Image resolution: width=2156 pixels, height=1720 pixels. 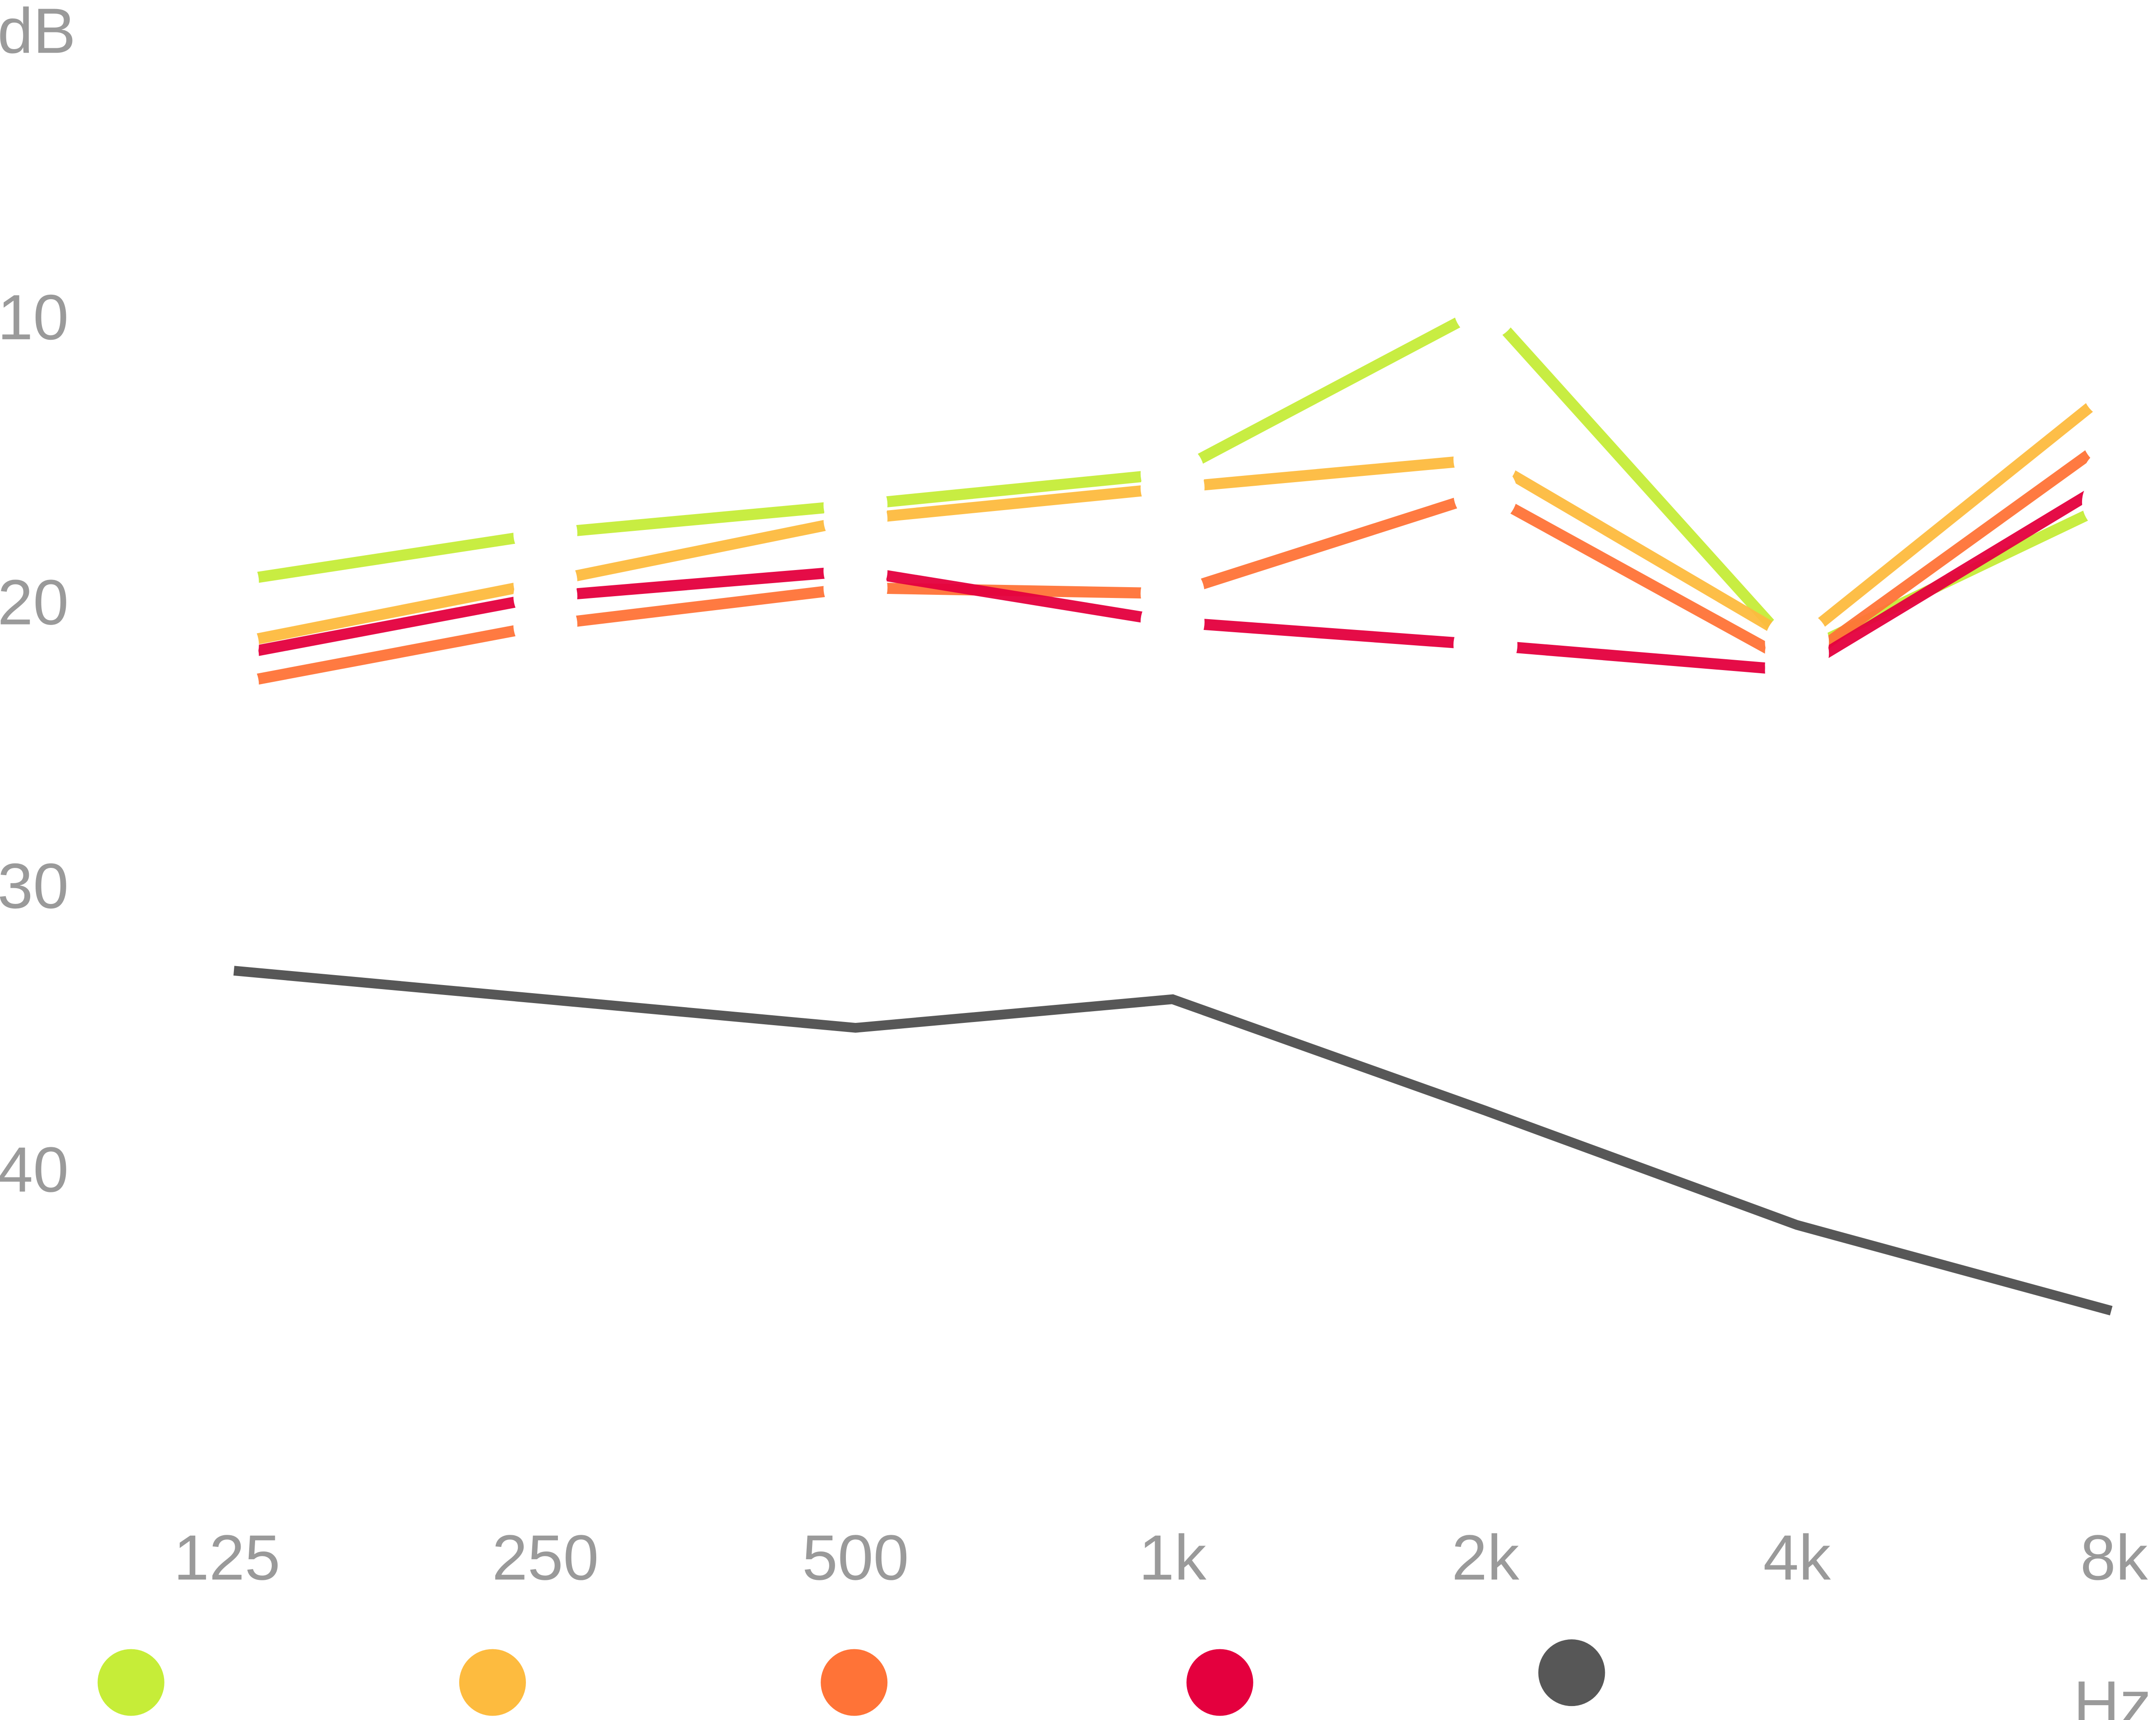 I want to click on gridlines, so click(x=932, y=173).